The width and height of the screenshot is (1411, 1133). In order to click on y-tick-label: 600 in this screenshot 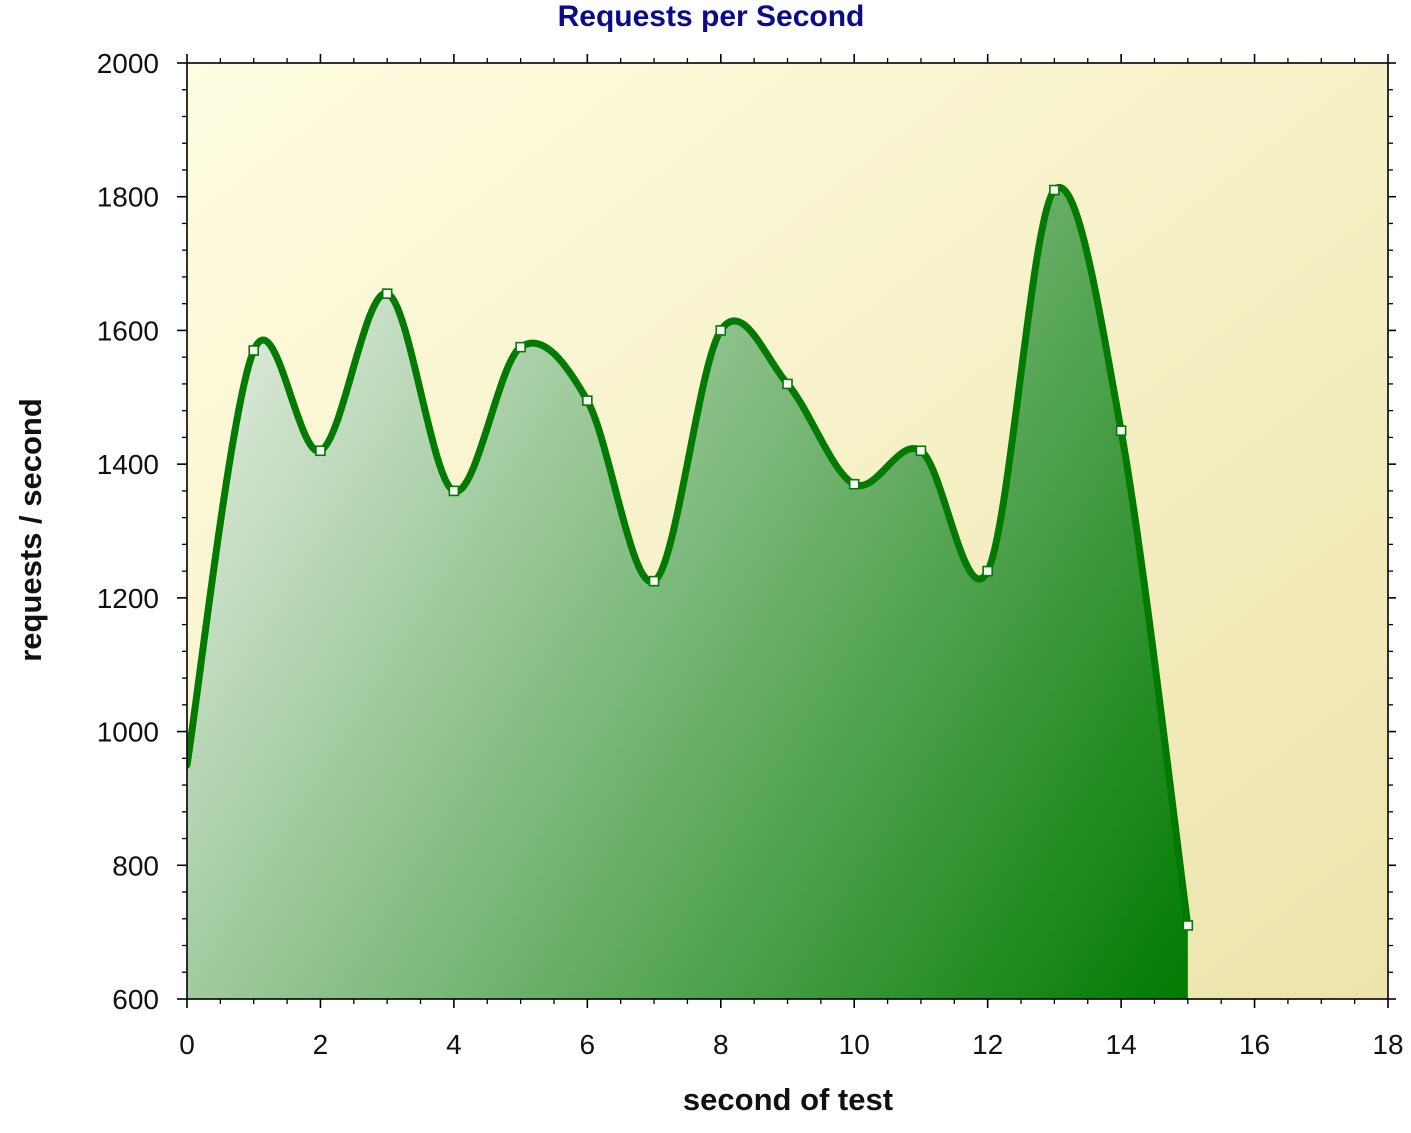, I will do `click(135, 999)`.